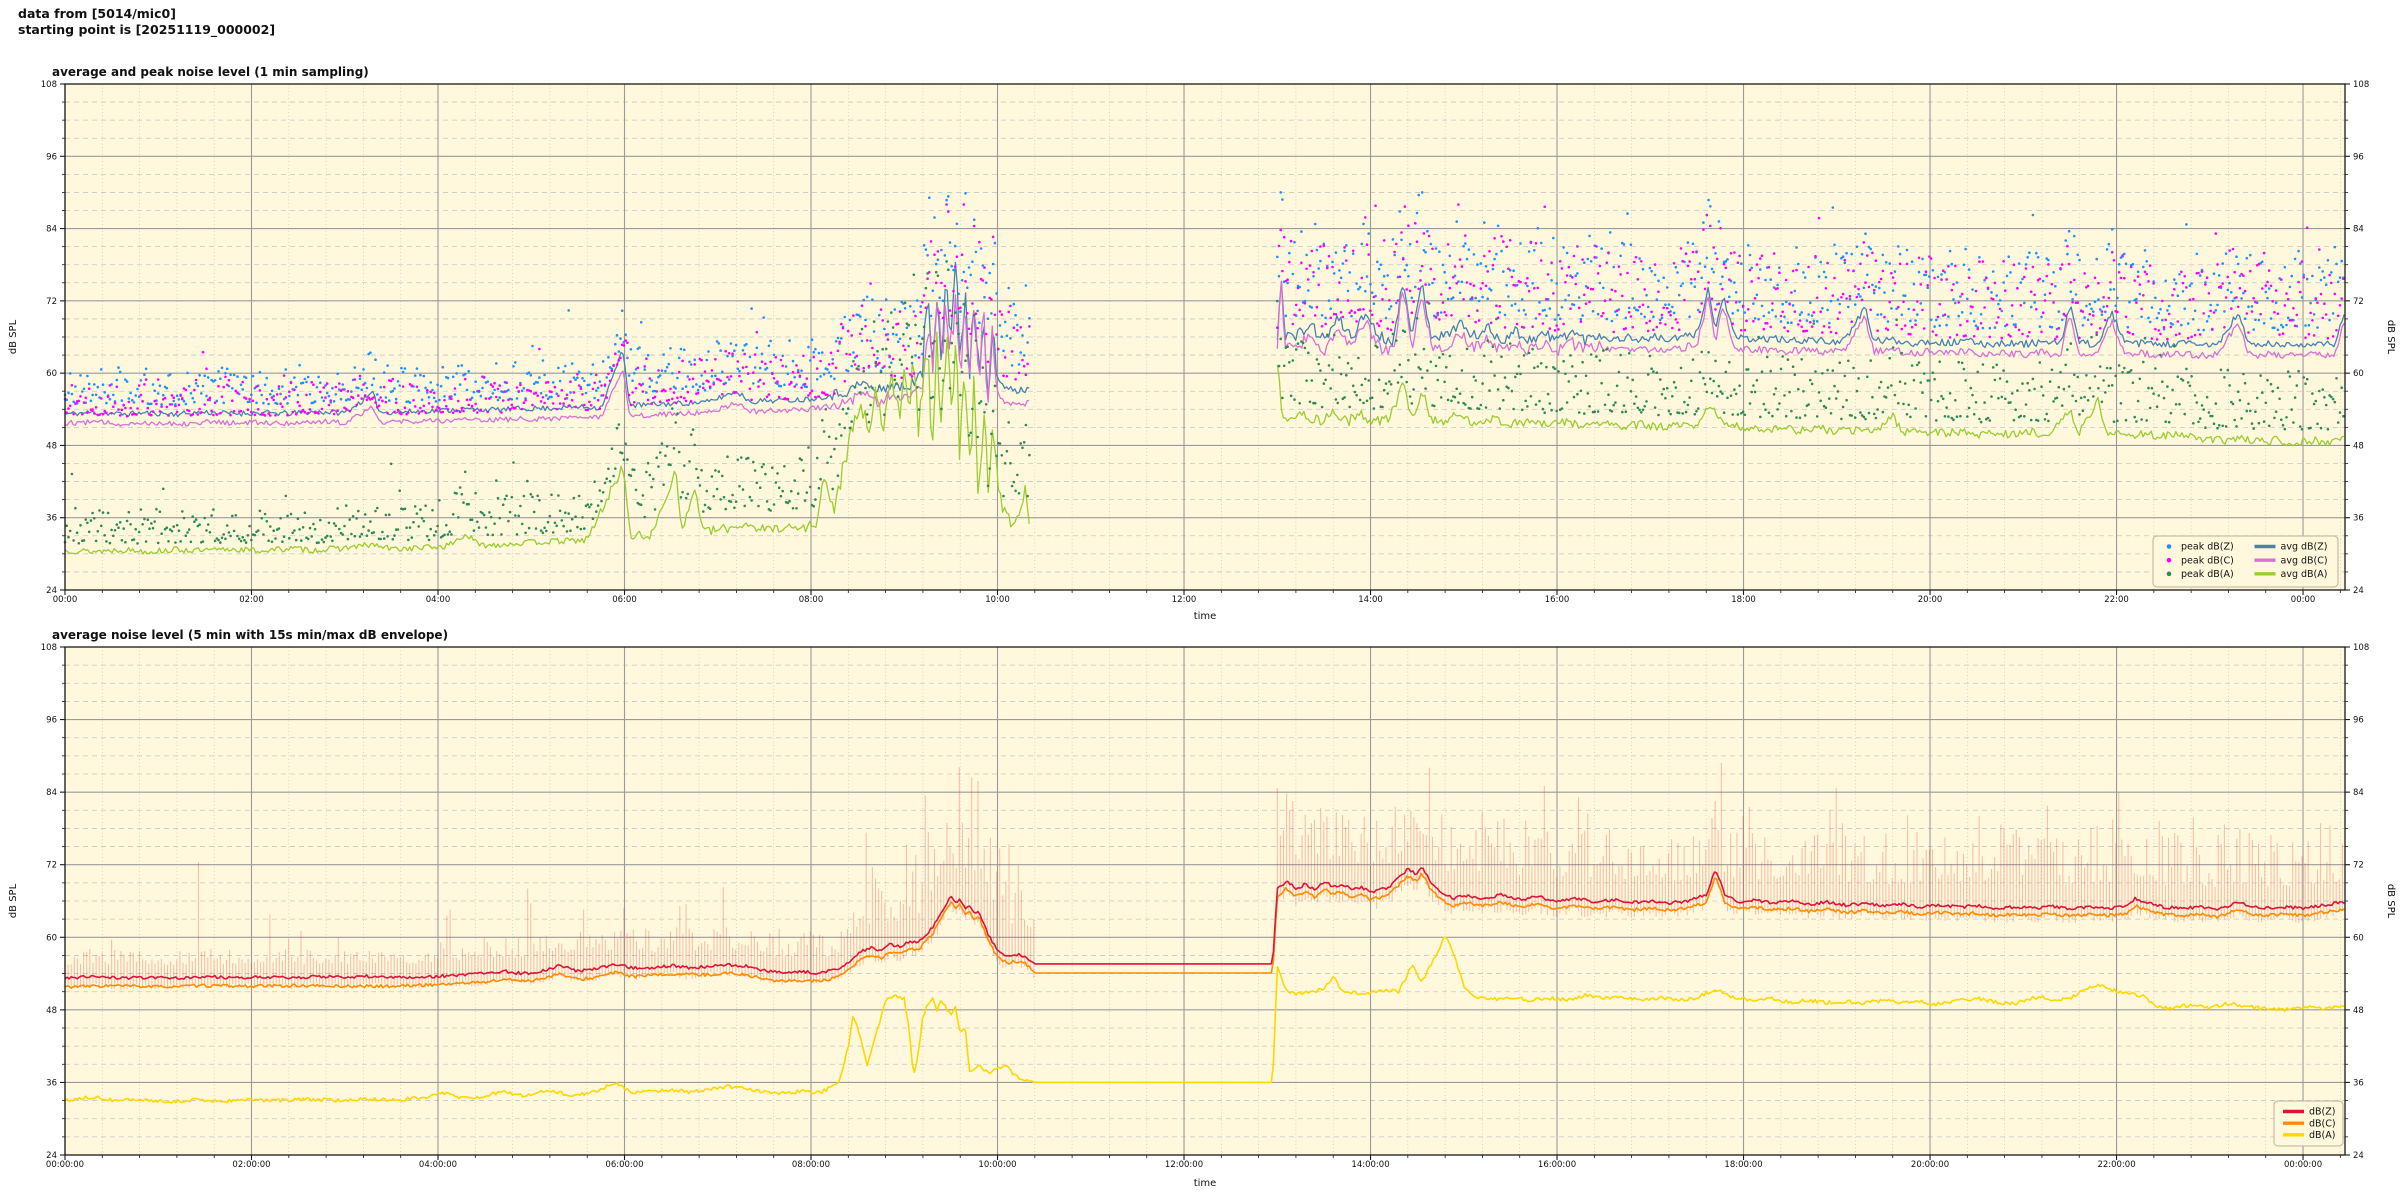 The height and width of the screenshot is (1200, 2400). What do you see at coordinates (97, 13) in the screenshot?
I see `header-source-line: data from [5014/mic0]` at bounding box center [97, 13].